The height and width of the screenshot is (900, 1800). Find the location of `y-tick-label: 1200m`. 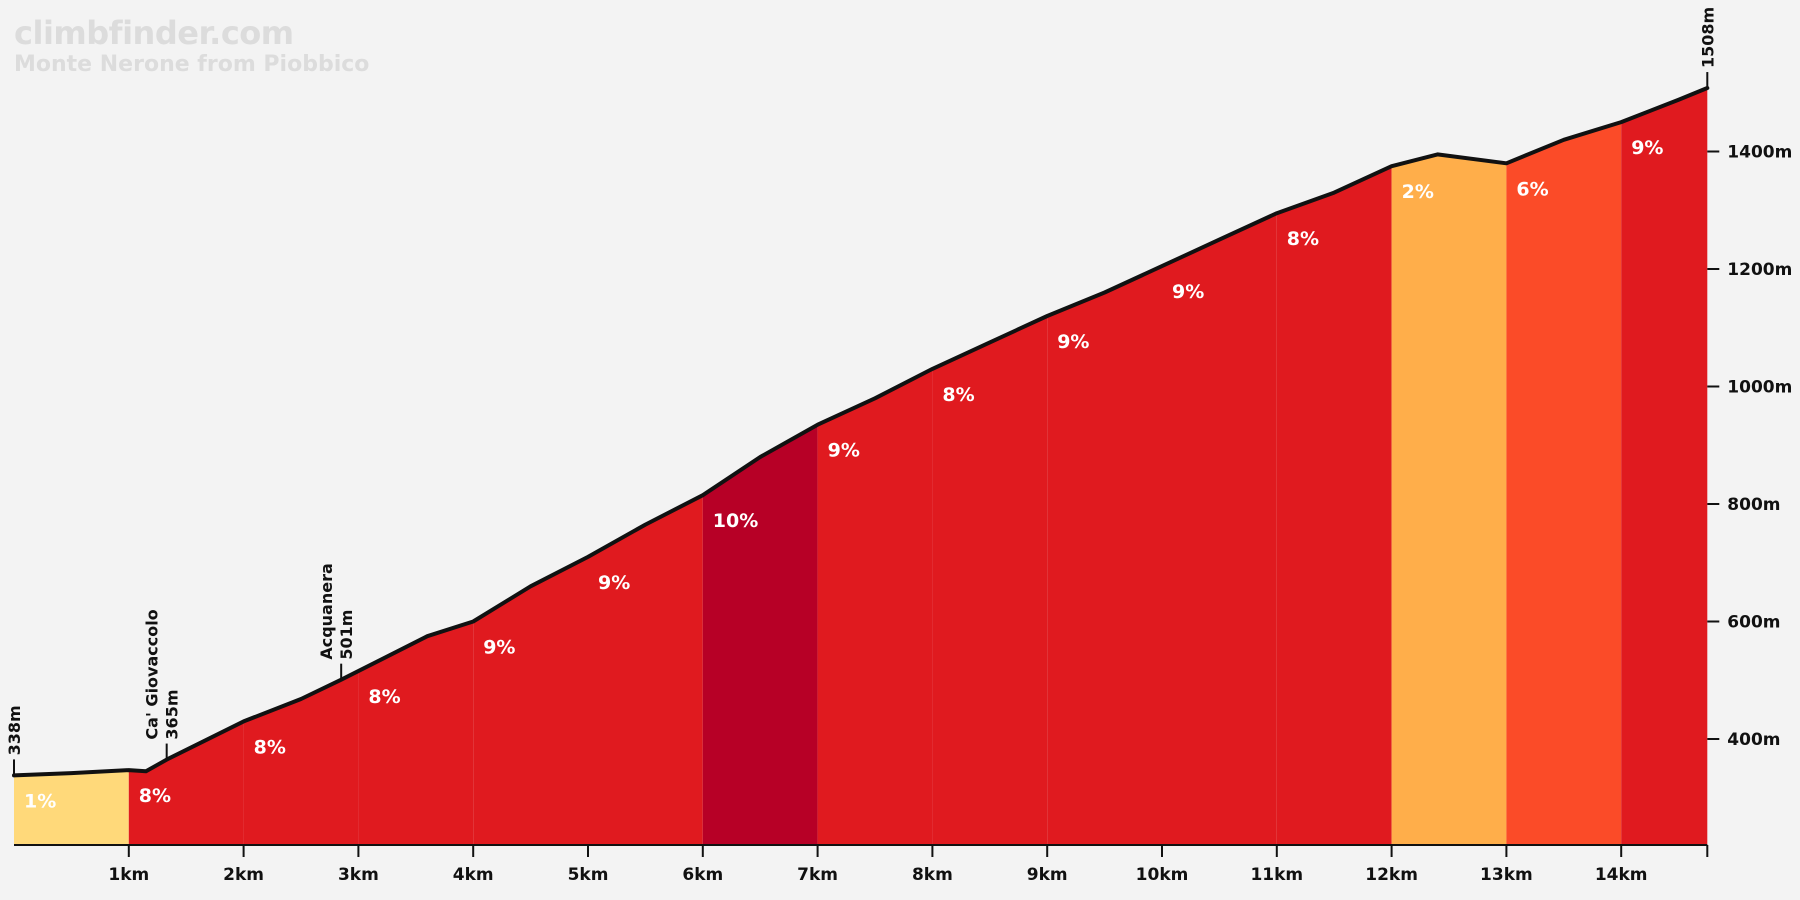

y-tick-label: 1200m is located at coordinates (1759, 270).